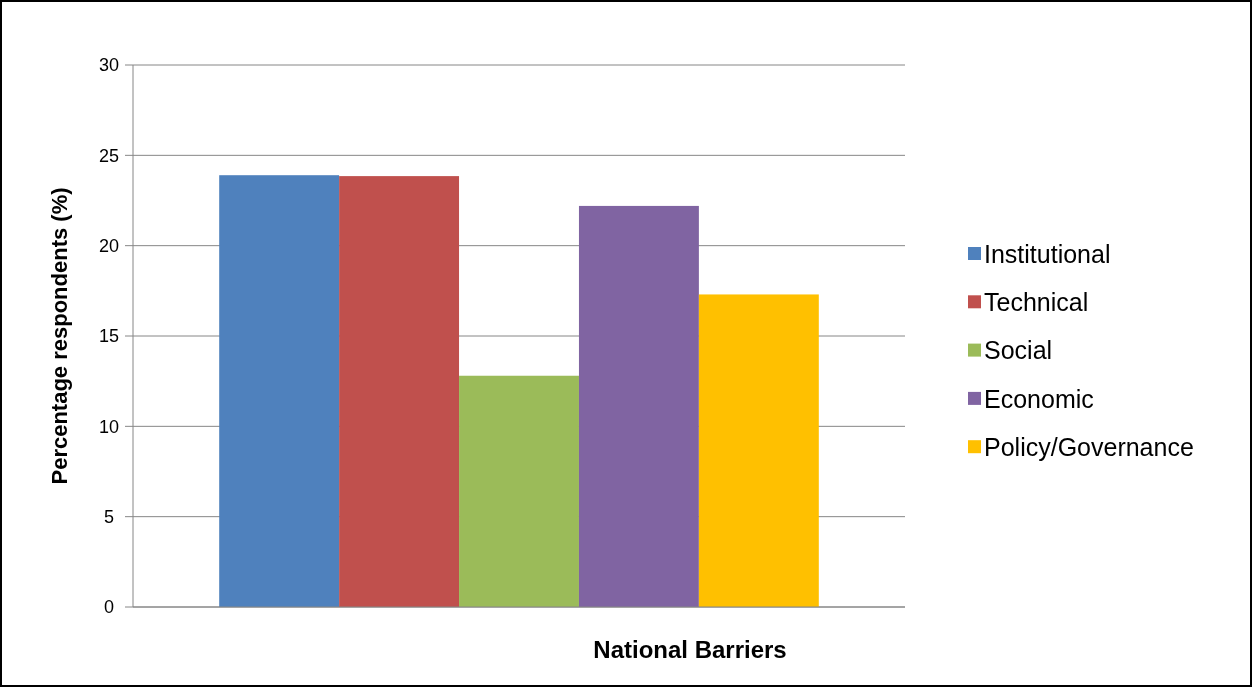  Describe the element at coordinates (109, 245) in the screenshot. I see `y-tick-label: 20` at that location.